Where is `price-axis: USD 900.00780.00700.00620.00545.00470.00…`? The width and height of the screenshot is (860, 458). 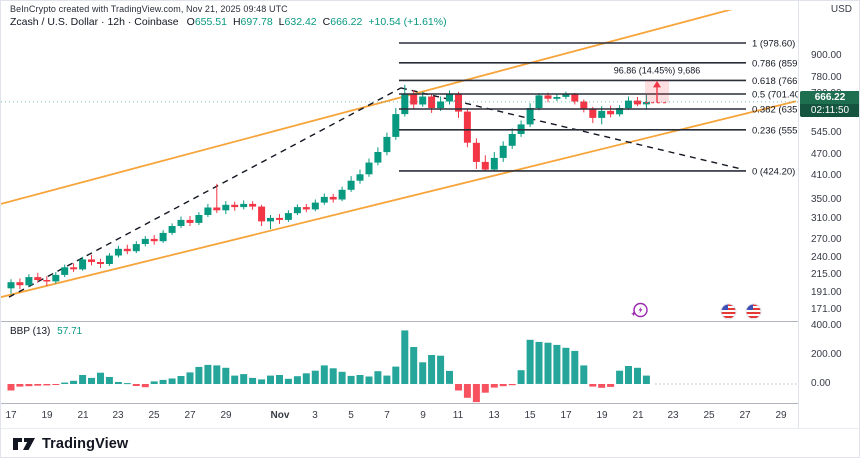
price-axis: USD 900.00780.00700.00620.00545.00470.00… is located at coordinates (828, 214).